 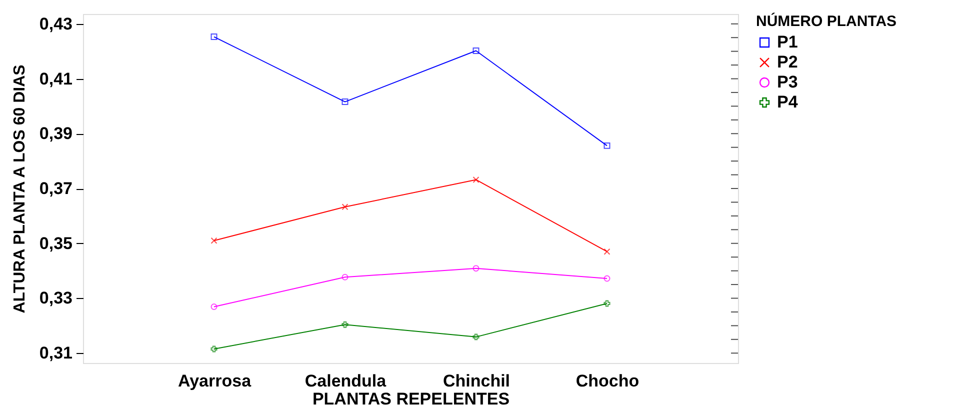 I want to click on y-tick-label: 0,33, so click(x=55, y=298).